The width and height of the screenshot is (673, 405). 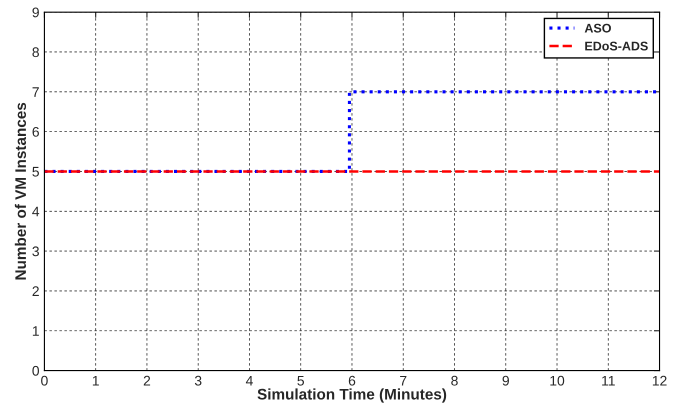 What do you see at coordinates (35, 331) in the screenshot?
I see `y-tick-label: 1` at bounding box center [35, 331].